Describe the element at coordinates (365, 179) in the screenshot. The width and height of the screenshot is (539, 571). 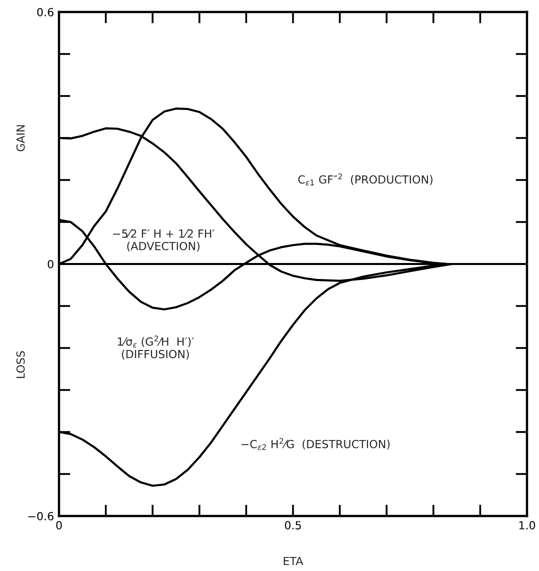
I see `annotation: C$_{ε1}$ GF″$^{2}$ (PRODUCTION)` at that location.